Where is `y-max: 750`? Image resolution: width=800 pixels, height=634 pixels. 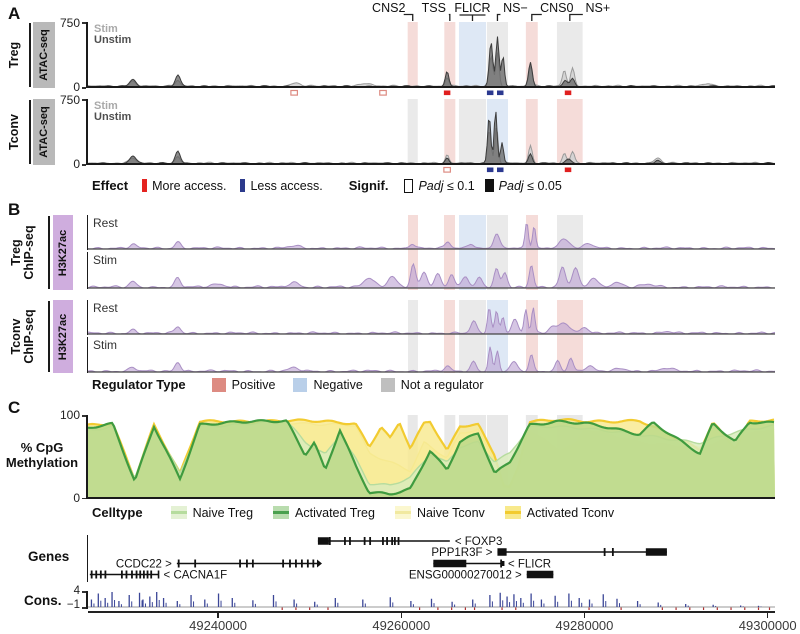 y-max: 750 is located at coordinates (69, 100).